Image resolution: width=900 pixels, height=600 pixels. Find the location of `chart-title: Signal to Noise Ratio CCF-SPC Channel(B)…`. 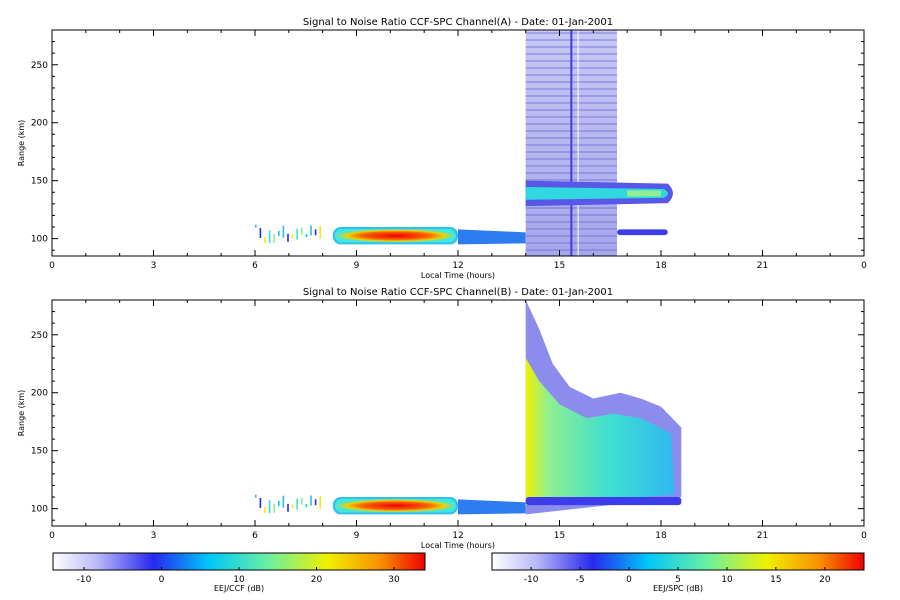

chart-title: Signal to Noise Ratio CCF-SPC Channel(B)… is located at coordinates (458, 292).